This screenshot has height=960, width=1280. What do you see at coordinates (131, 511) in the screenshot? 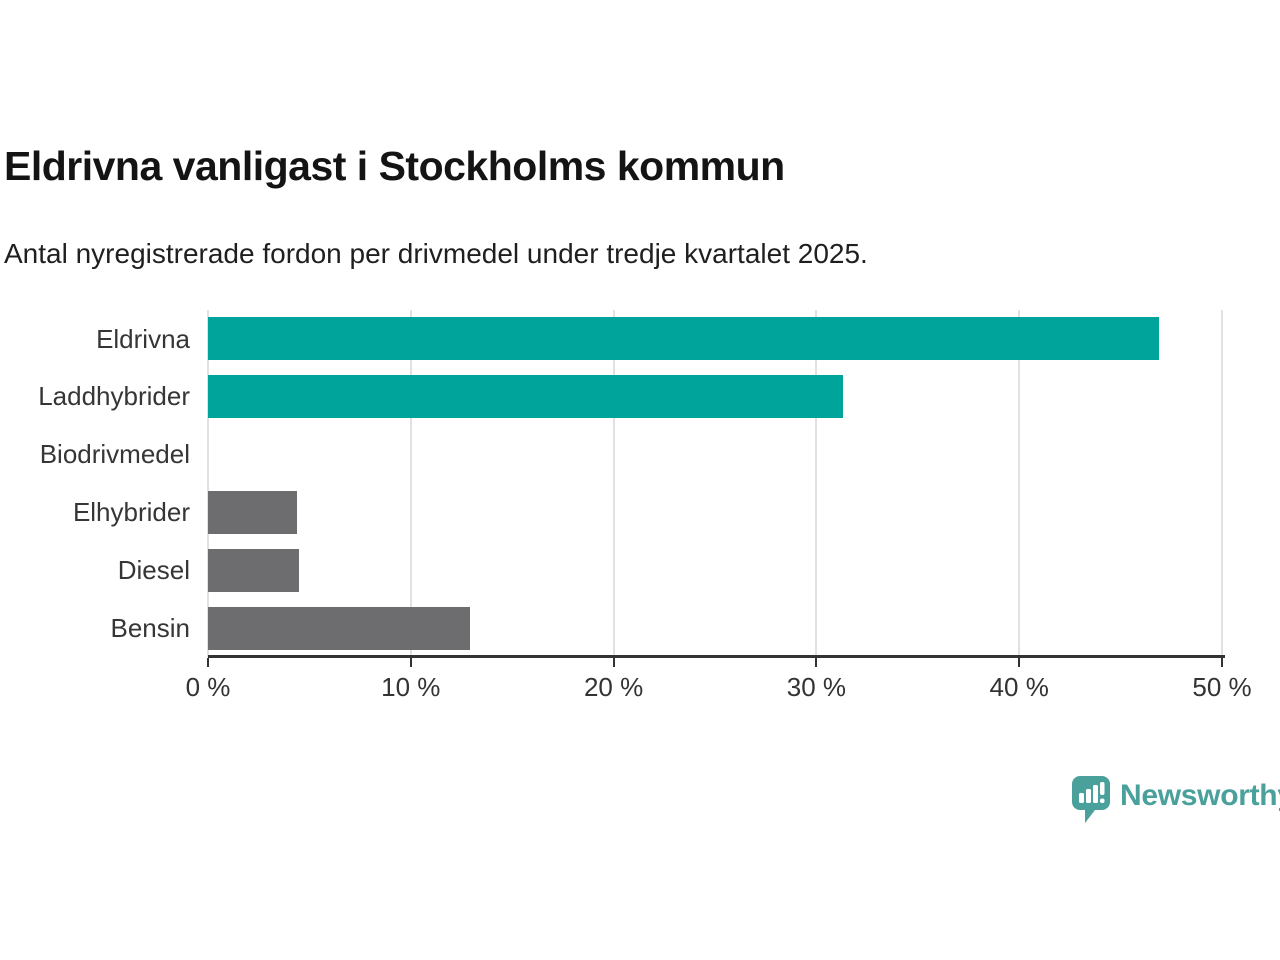
I see `category-label: Elhybrider` at bounding box center [131, 511].